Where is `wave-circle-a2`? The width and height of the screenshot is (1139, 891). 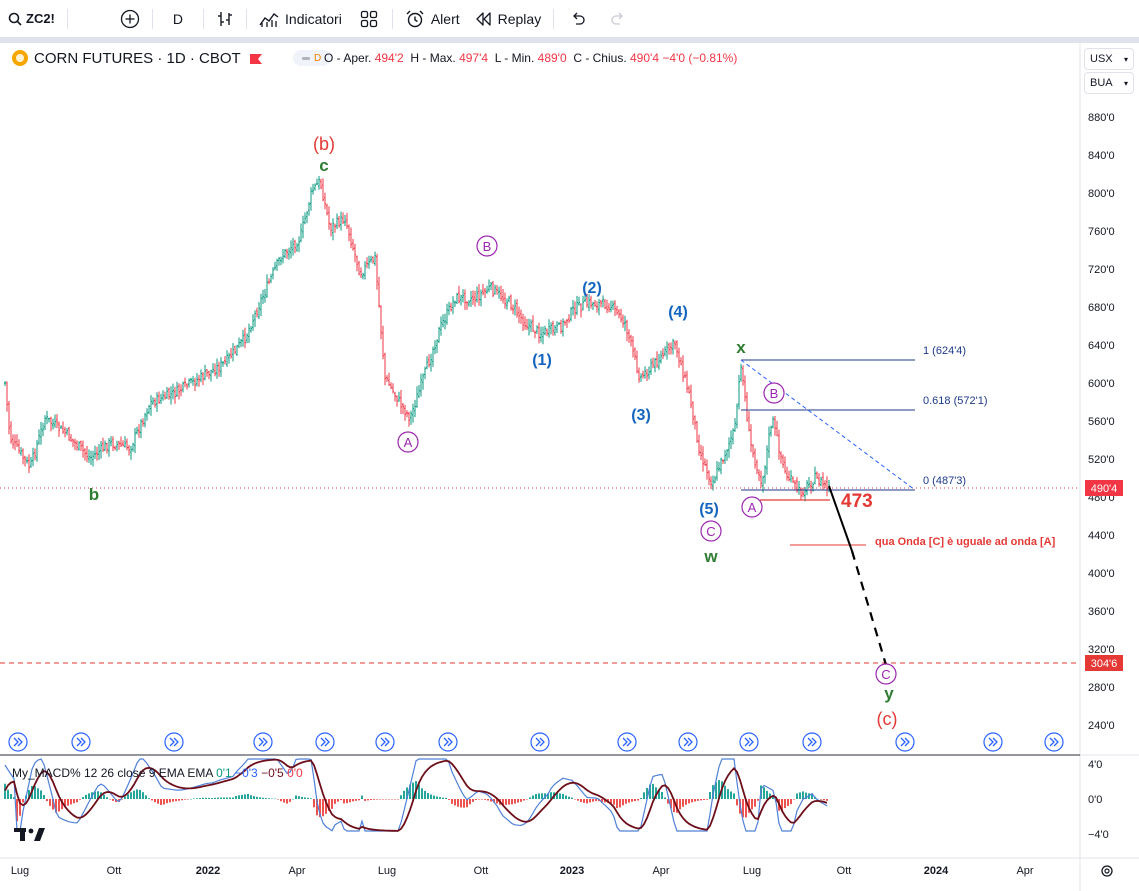 wave-circle-a2 is located at coordinates (752, 507).